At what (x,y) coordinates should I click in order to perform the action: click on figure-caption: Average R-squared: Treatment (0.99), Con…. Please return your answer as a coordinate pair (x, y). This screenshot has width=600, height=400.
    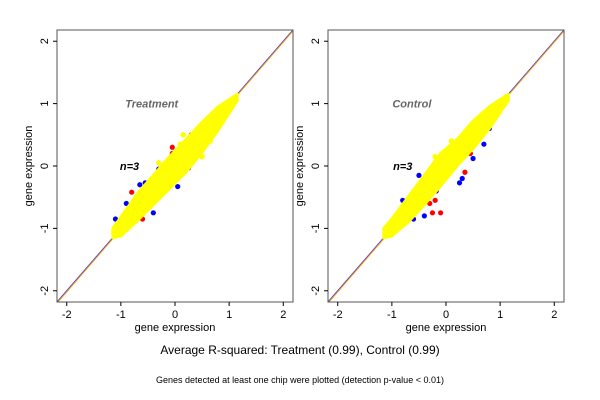
    Looking at the image, I should click on (300, 350).